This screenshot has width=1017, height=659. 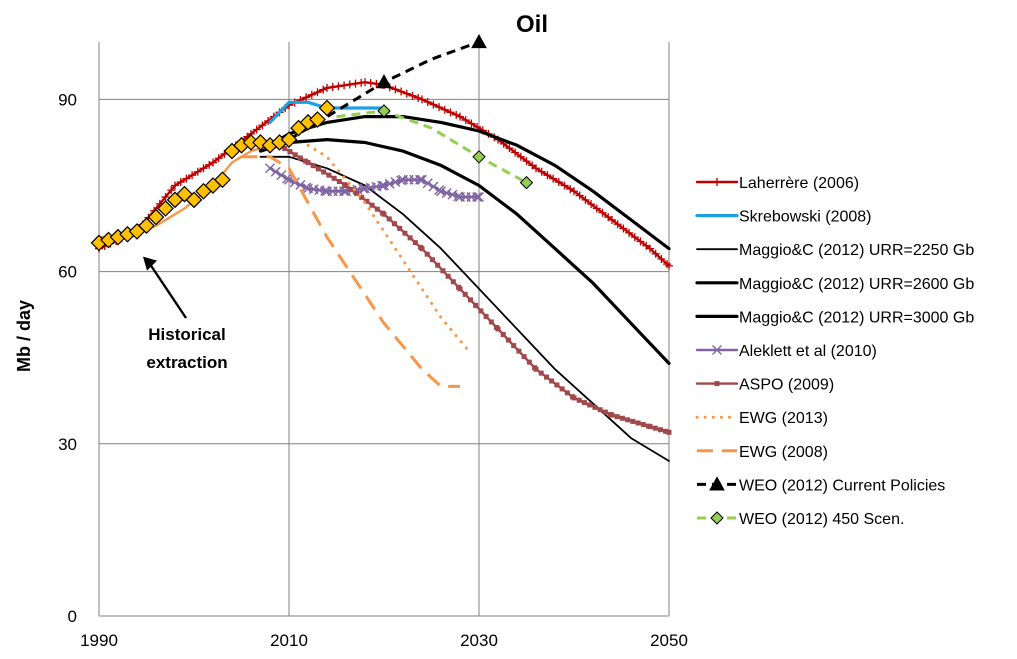 I want to click on legend-label: ASPO (2009), so click(x=786, y=385).